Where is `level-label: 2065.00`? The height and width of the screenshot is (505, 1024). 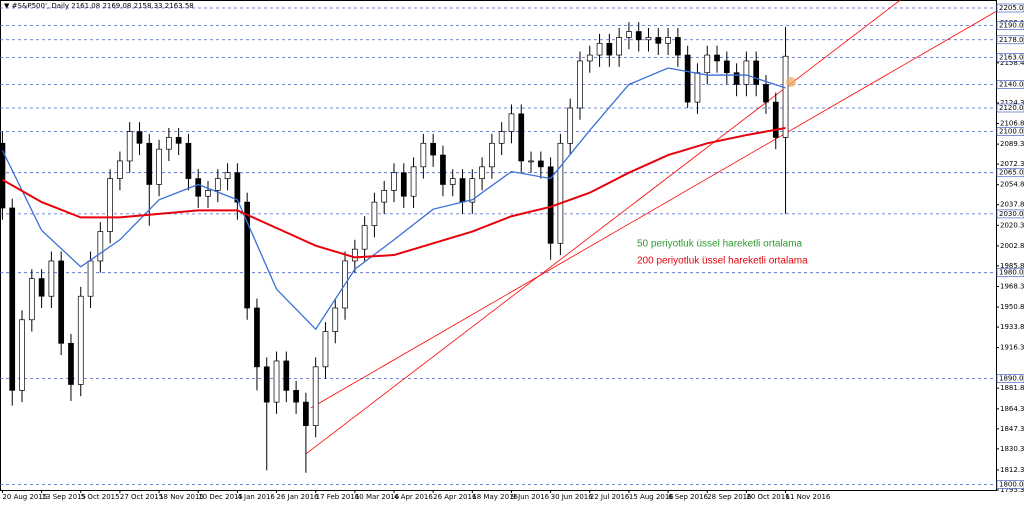
level-label: 2065.00 is located at coordinates (1011, 173).